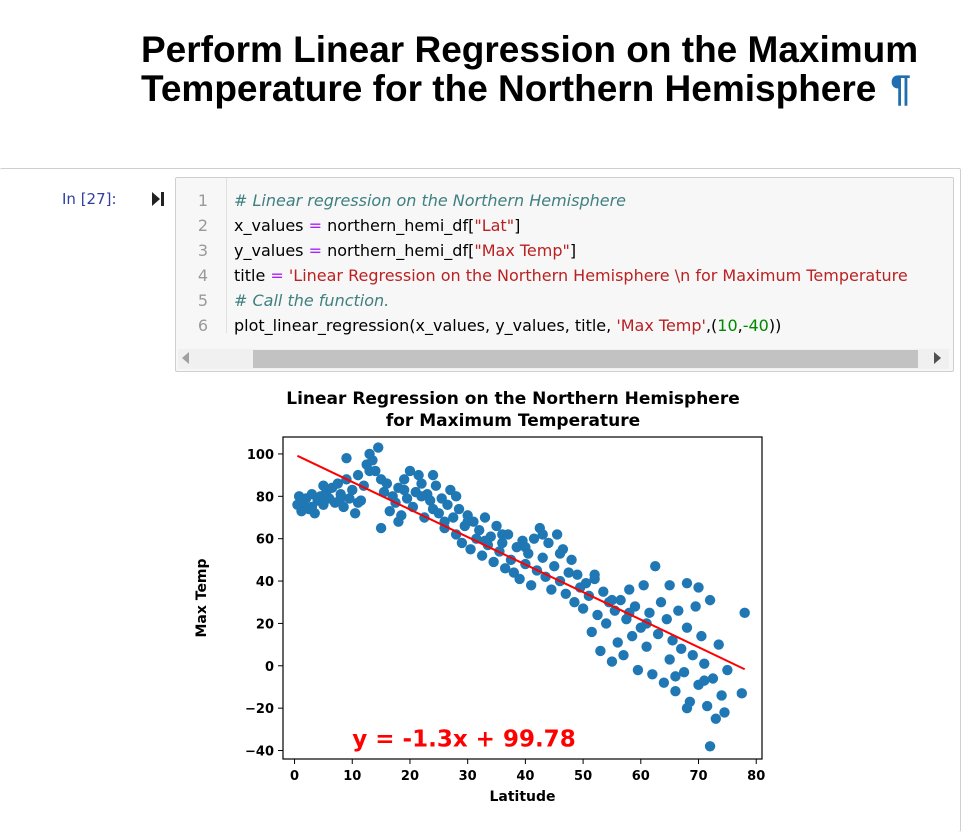  Describe the element at coordinates (158, 199) in the screenshot. I see `run-cell-icon` at that location.